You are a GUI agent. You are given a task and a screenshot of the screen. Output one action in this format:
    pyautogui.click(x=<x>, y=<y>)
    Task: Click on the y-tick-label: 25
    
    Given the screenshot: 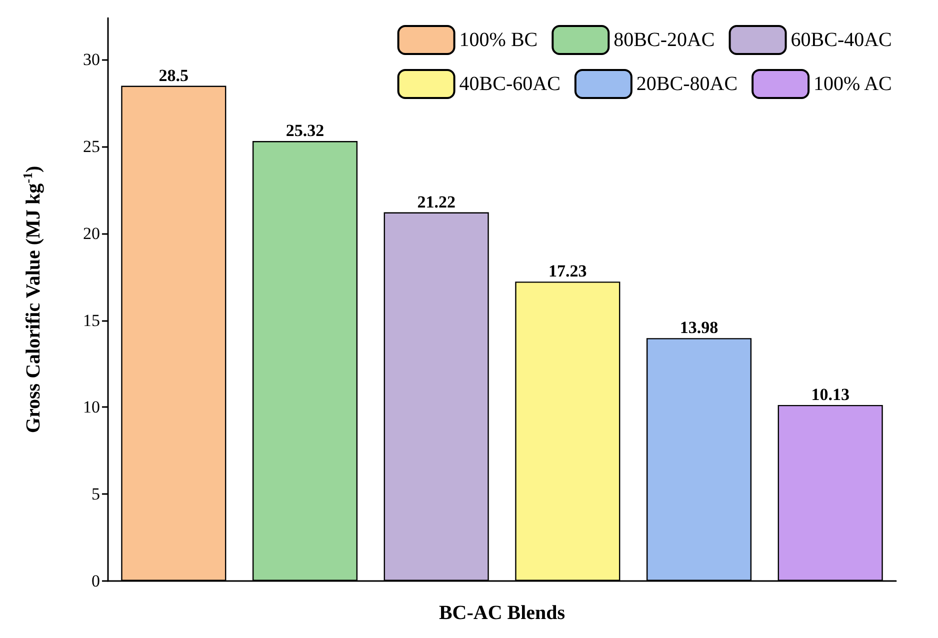 What is the action you would take?
    pyautogui.click(x=91, y=146)
    